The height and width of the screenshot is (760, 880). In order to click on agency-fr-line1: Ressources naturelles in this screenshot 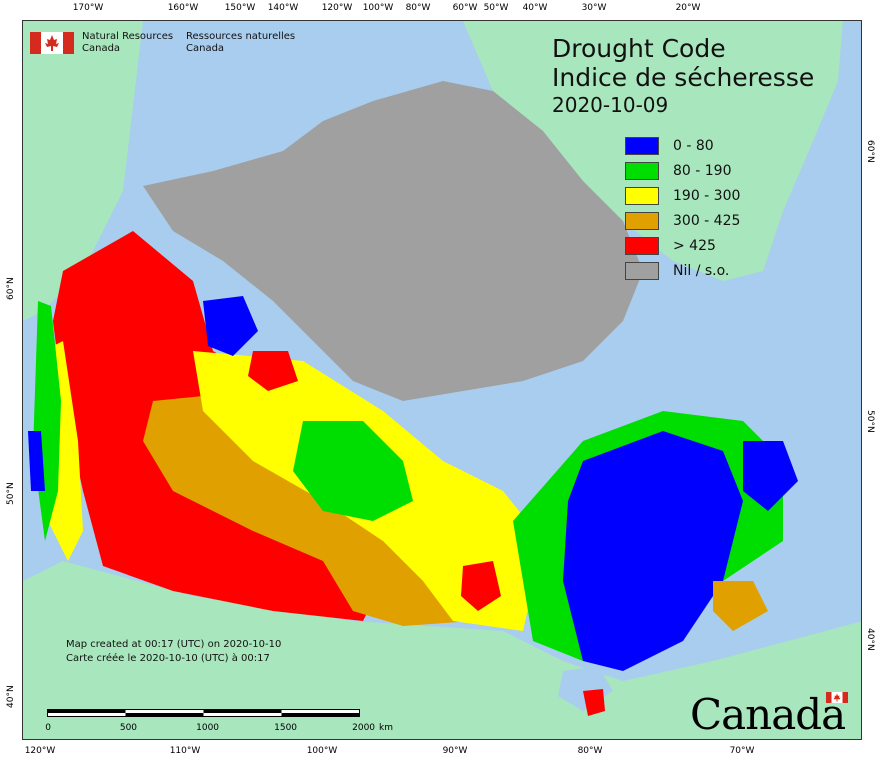, I will do `click(241, 36)`.